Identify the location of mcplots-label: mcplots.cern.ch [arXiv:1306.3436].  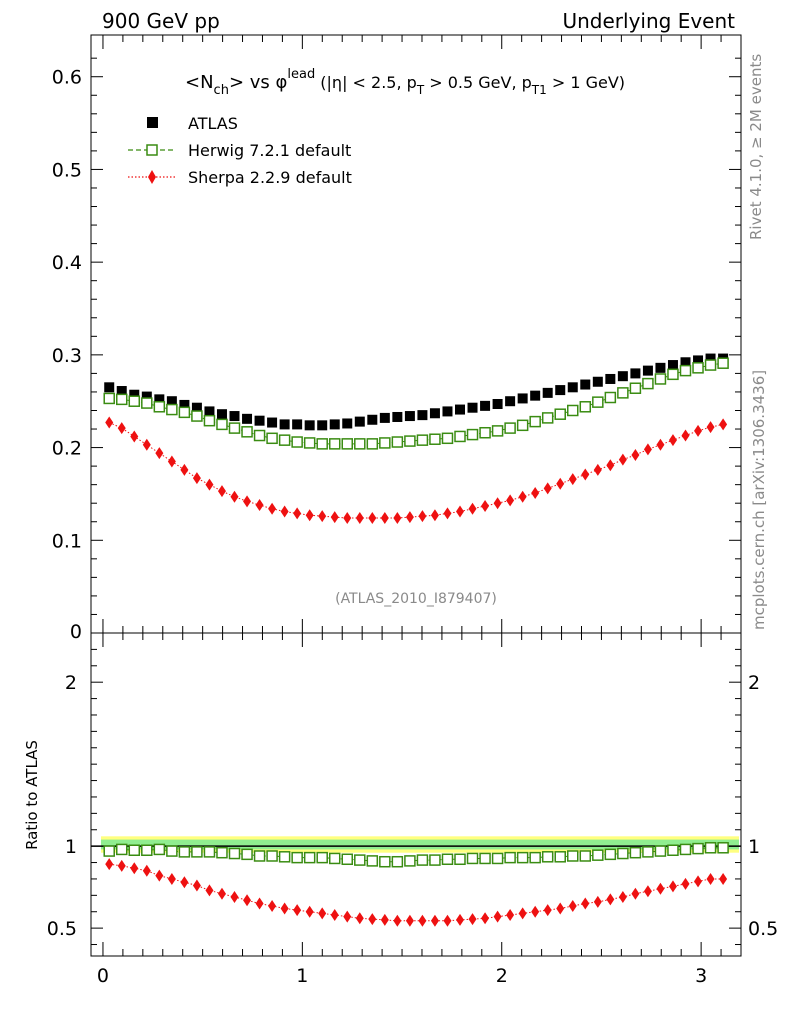
(759, 500).